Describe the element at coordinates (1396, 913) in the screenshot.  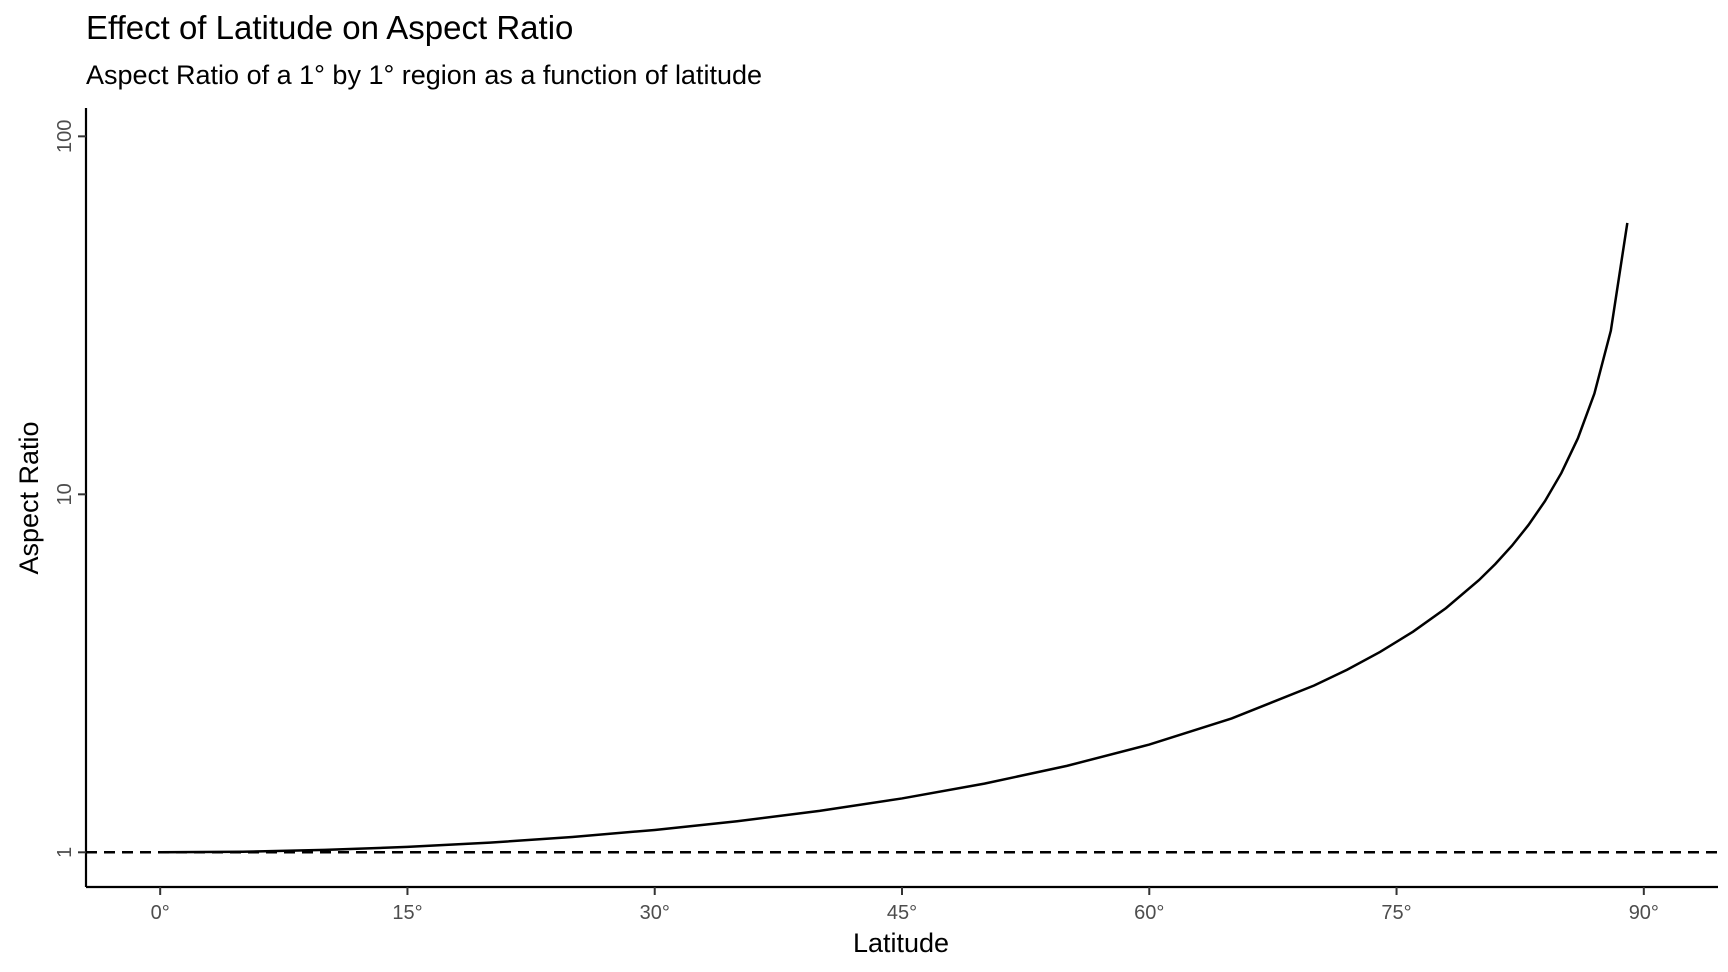
I see `x-tick-label: 75°` at that location.